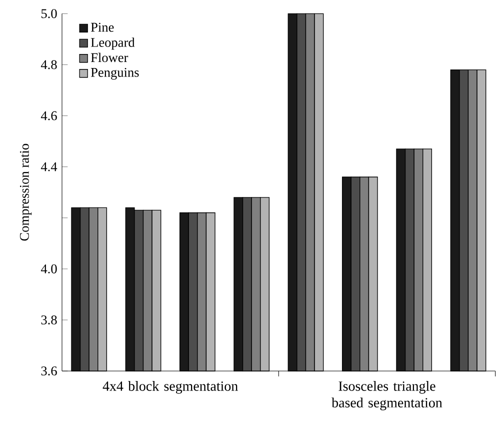 Image resolution: width=499 pixels, height=423 pixels. I want to click on y-axis-title: Compression ratio, so click(26, 192).